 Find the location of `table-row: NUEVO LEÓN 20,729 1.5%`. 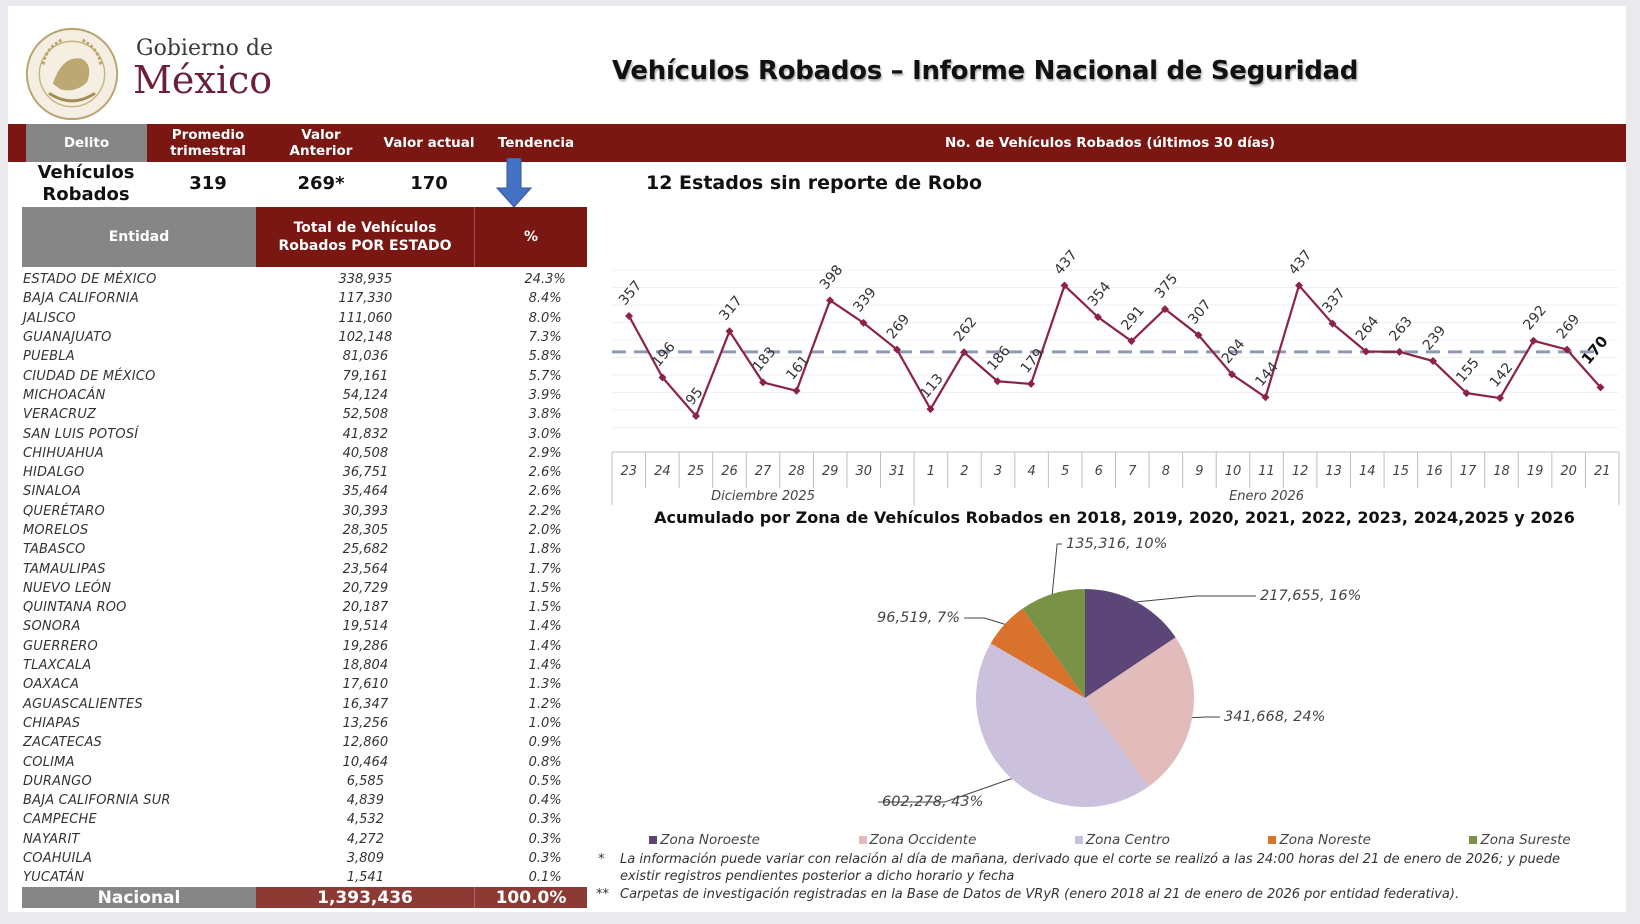

table-row: NUEVO LEÓN 20,729 1.5% is located at coordinates (304, 588).